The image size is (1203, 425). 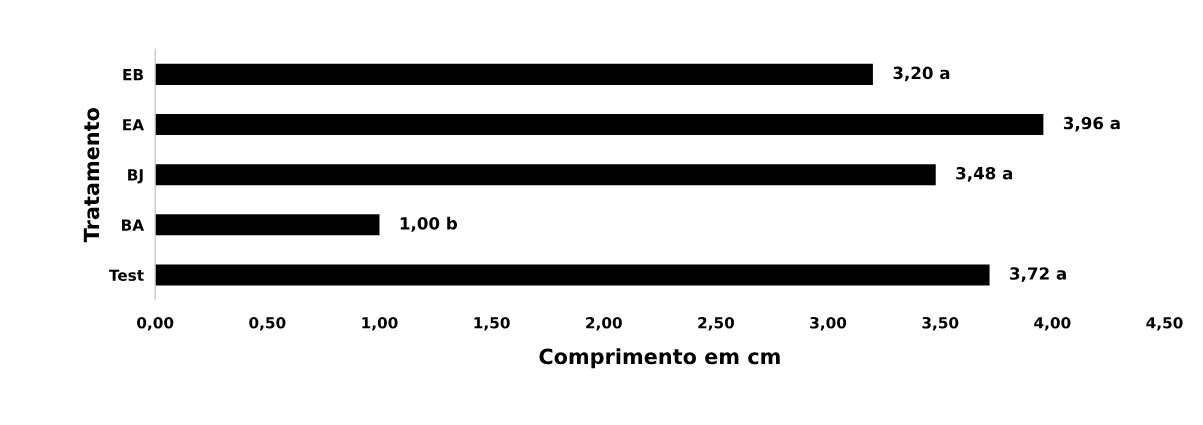 What do you see at coordinates (921, 74) in the screenshot?
I see `data-label: 3,20 a` at bounding box center [921, 74].